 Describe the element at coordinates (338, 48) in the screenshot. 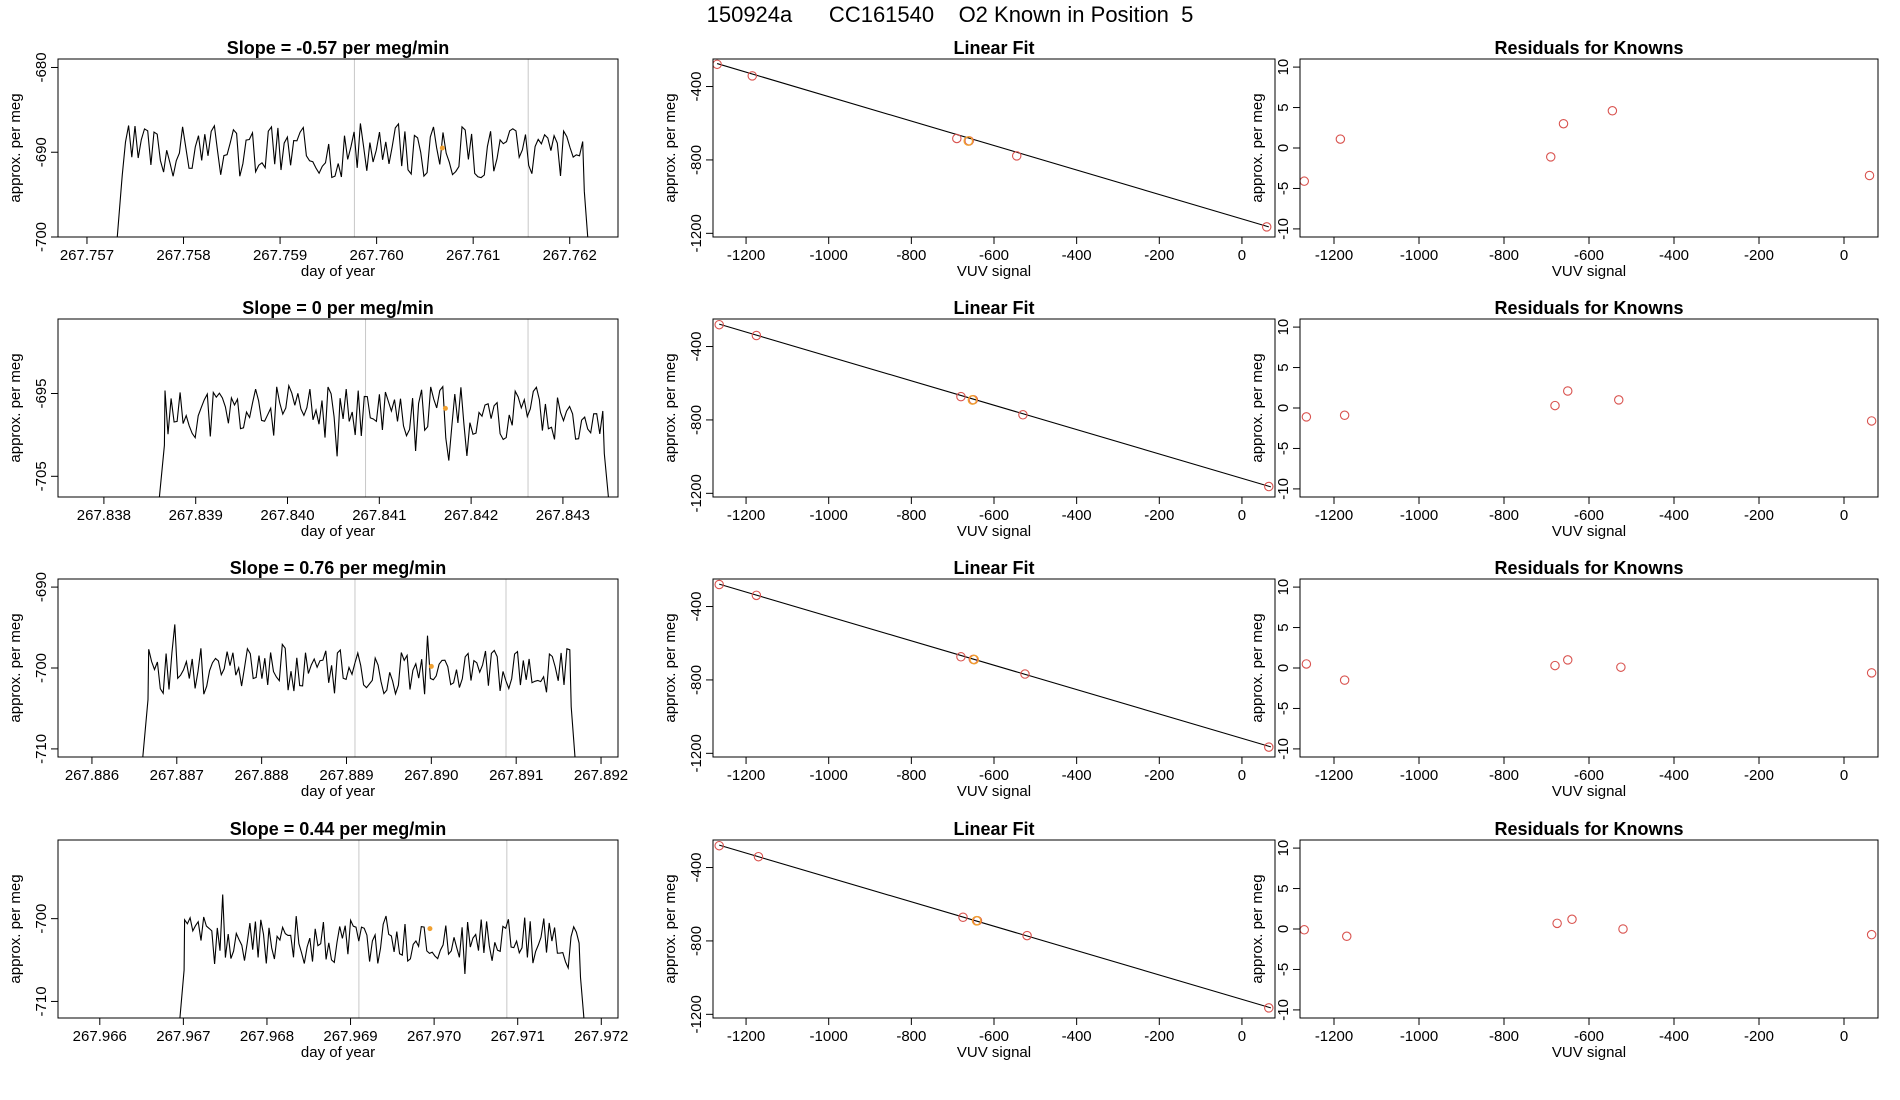

I see `panel-title: Slope = -0.57 per meg/min` at that location.